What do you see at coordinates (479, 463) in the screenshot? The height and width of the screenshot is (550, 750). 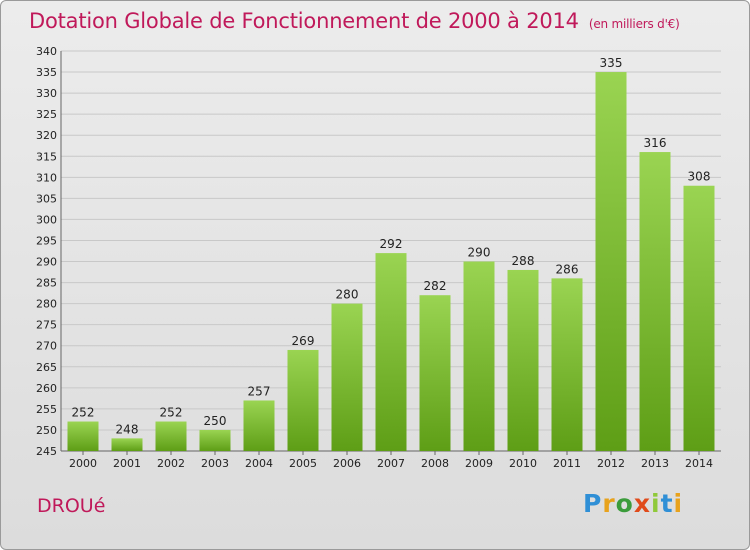 I see `x-tick-label: 2009` at bounding box center [479, 463].